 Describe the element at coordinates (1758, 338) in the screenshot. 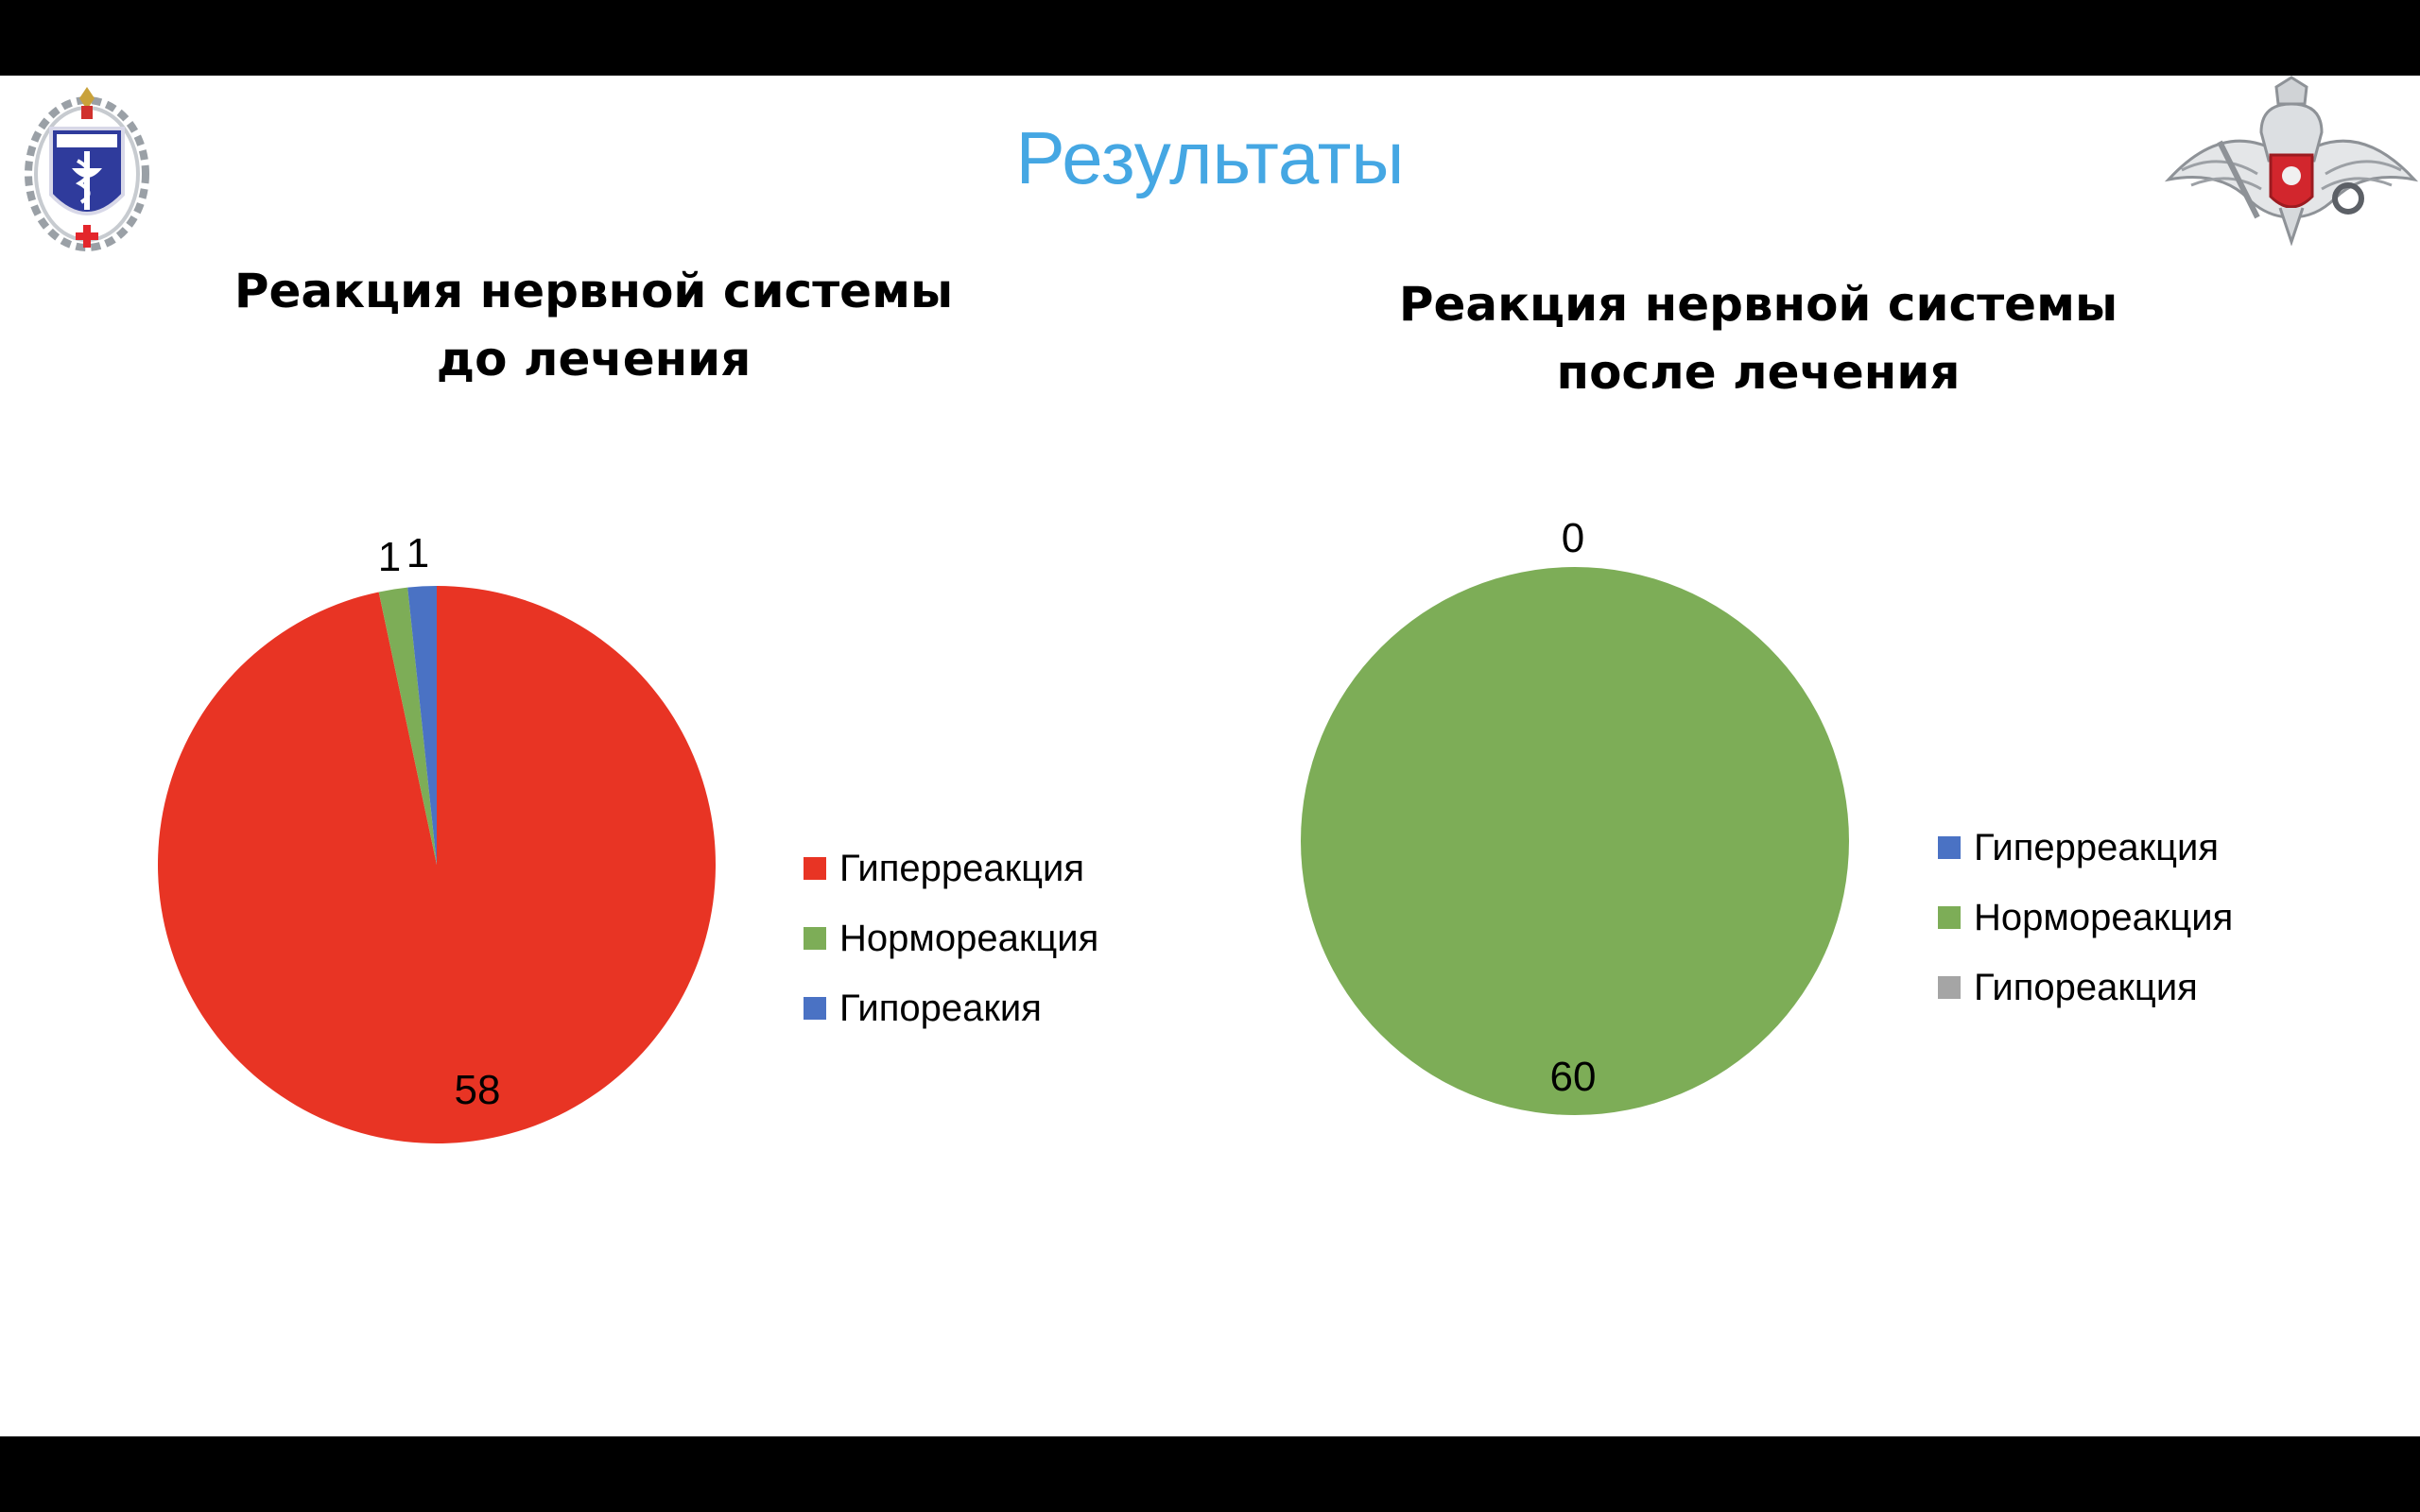

I see `chart-title-after: Реакция нервной системы после лечения` at that location.